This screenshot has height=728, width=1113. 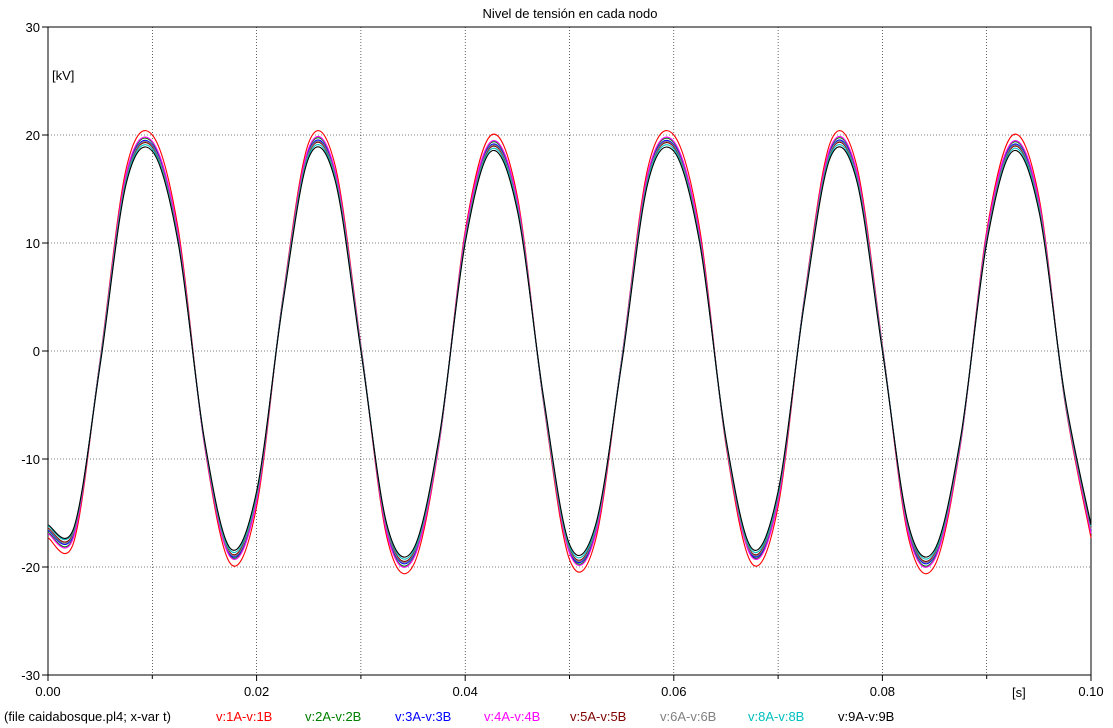 What do you see at coordinates (1019, 692) in the screenshot?
I see `x-axis-label: [s]` at bounding box center [1019, 692].